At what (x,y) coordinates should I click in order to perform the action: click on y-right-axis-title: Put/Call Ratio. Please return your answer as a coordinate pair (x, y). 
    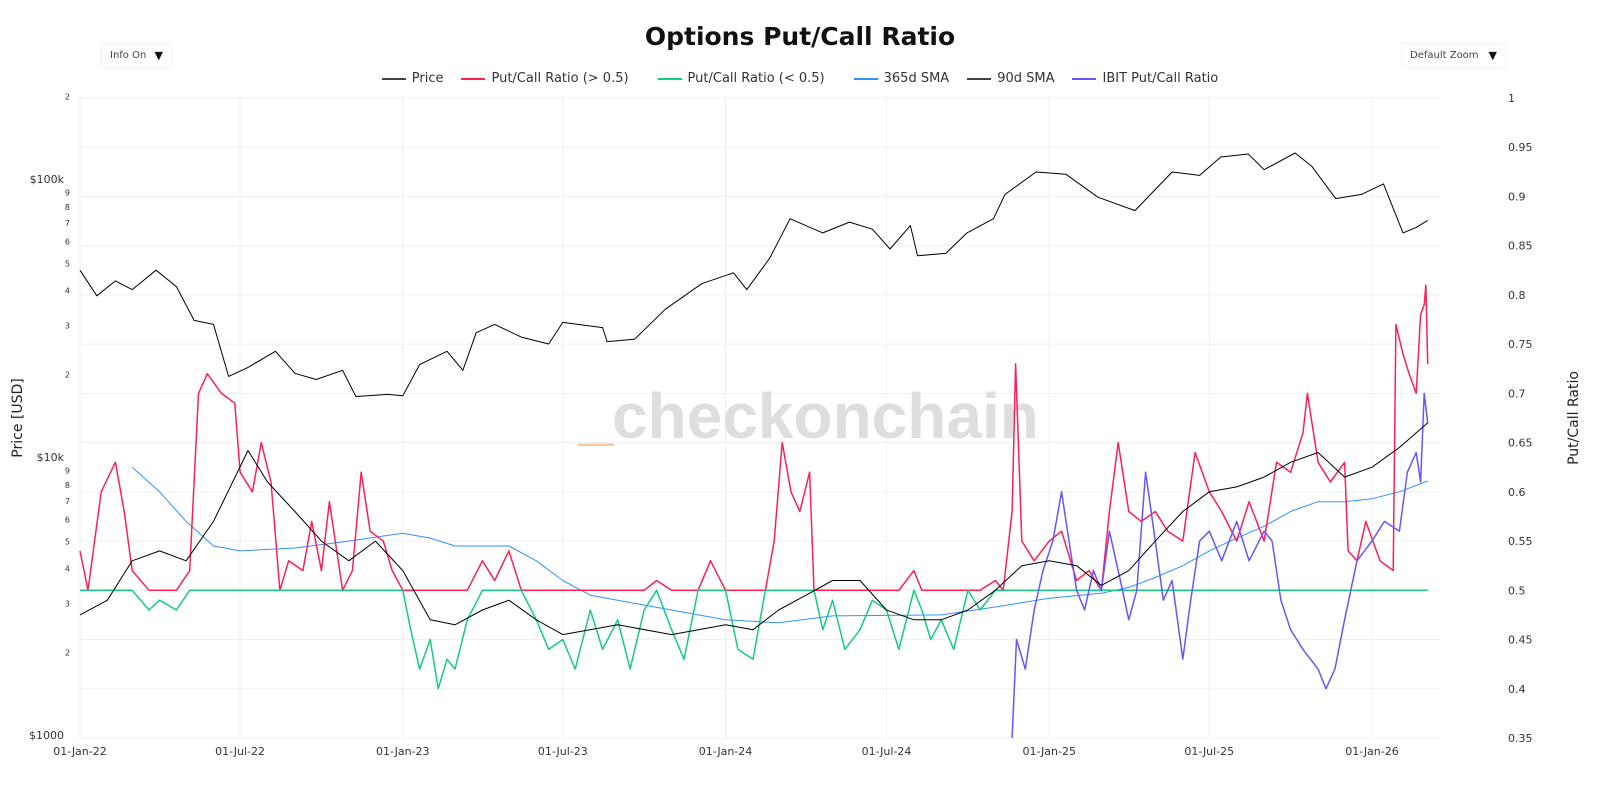
    Looking at the image, I should click on (1574, 418).